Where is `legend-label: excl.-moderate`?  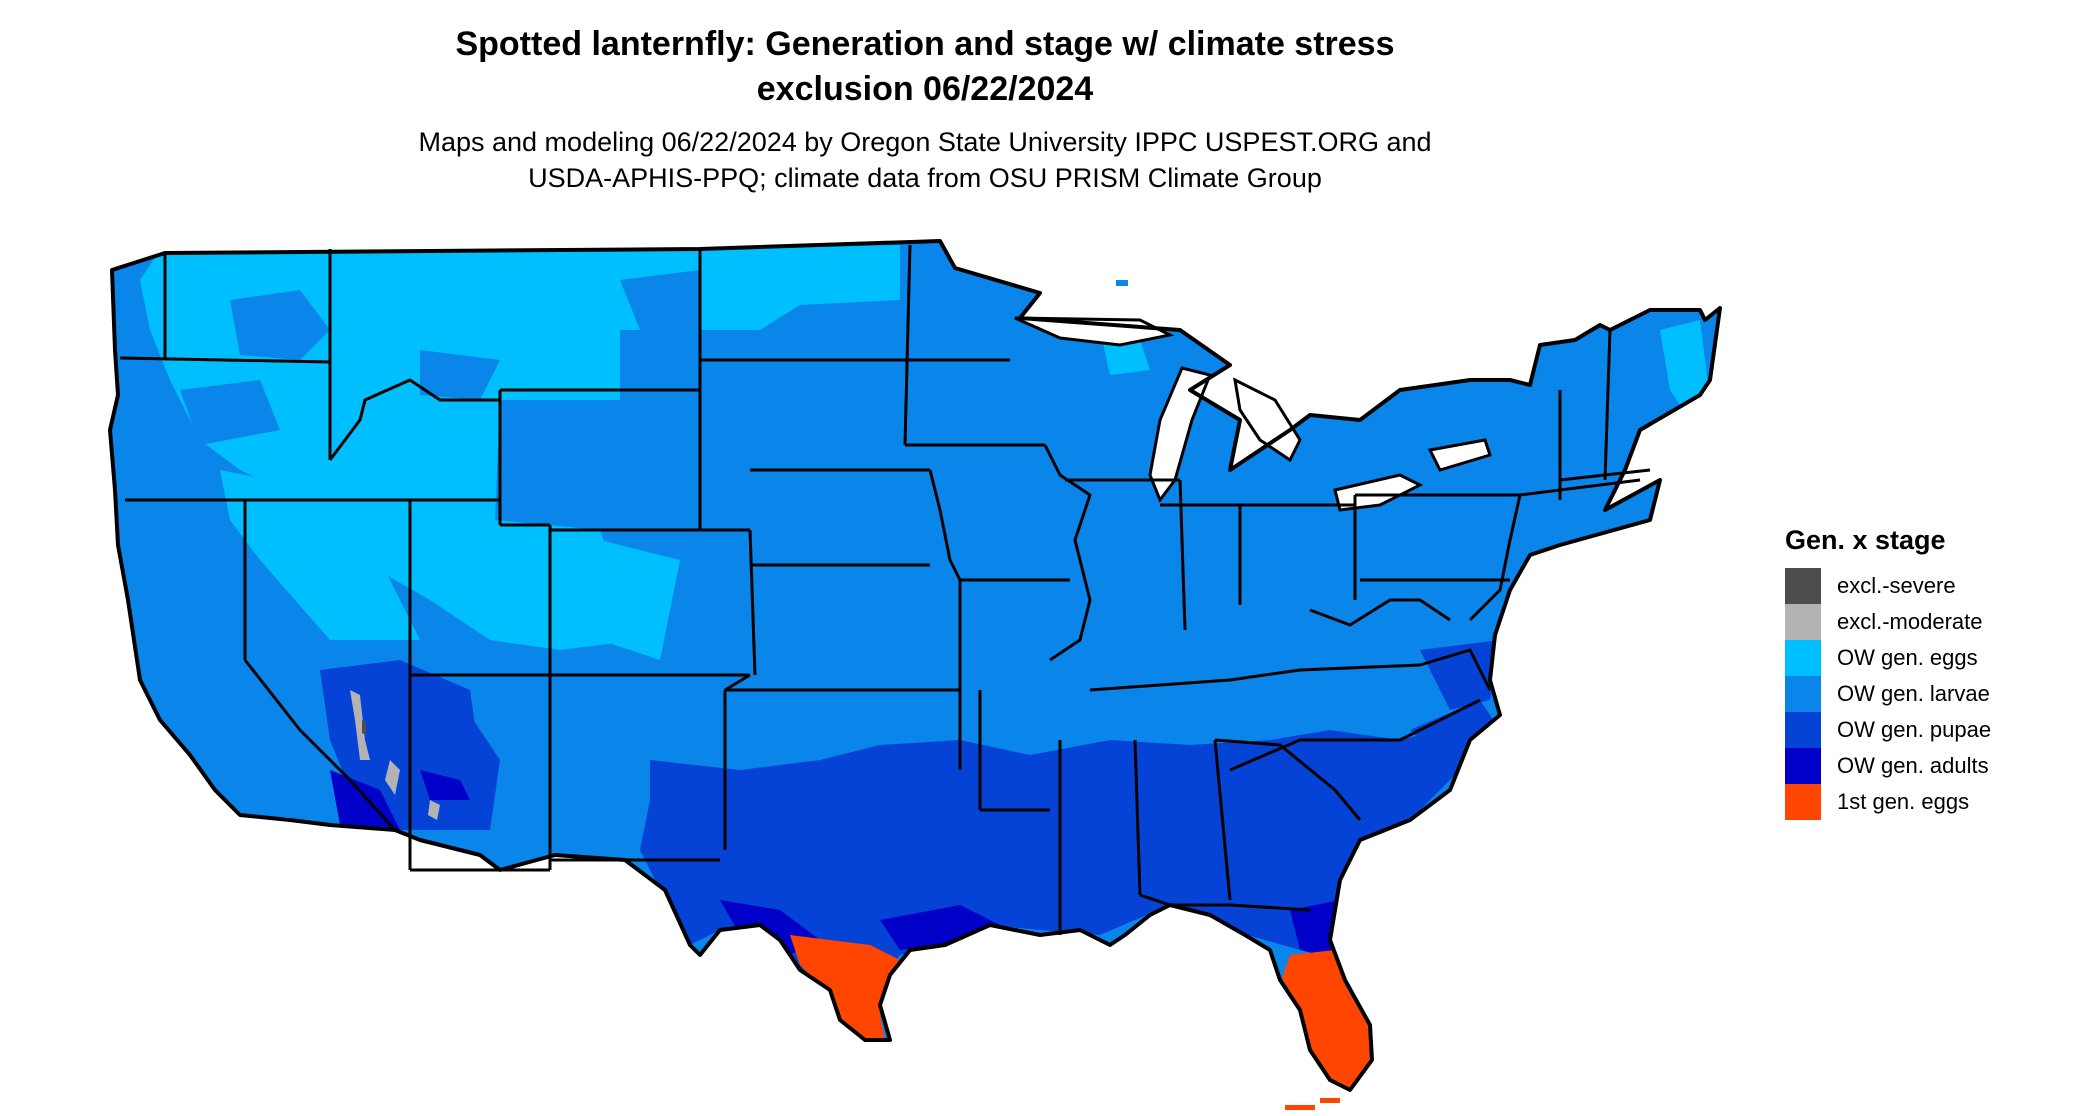
legend-label: excl.-moderate is located at coordinates (1910, 621).